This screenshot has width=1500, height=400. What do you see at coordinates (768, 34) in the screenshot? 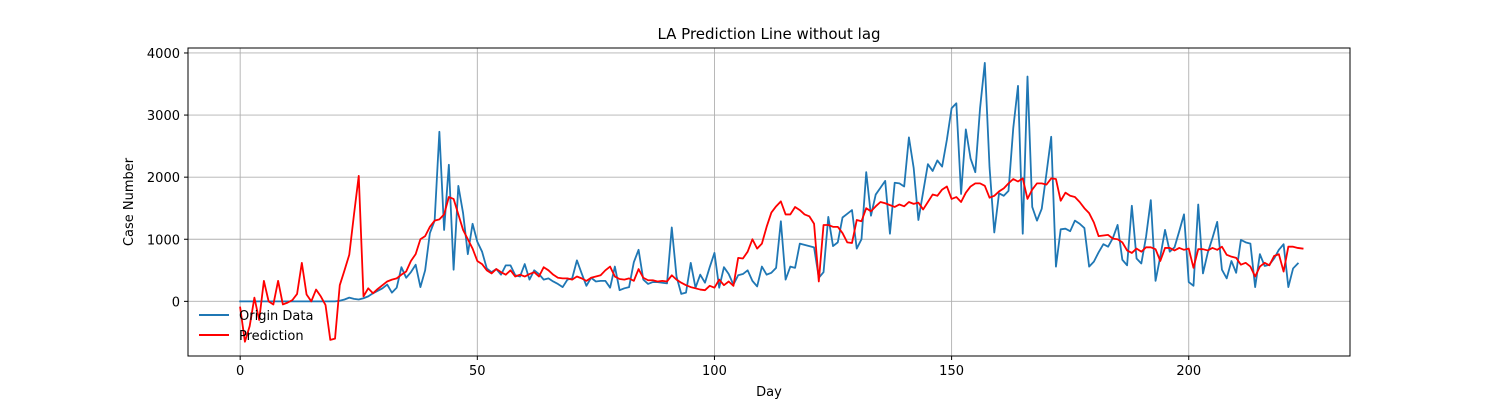
I see `chart-title: LA Prediction Line without lag` at bounding box center [768, 34].